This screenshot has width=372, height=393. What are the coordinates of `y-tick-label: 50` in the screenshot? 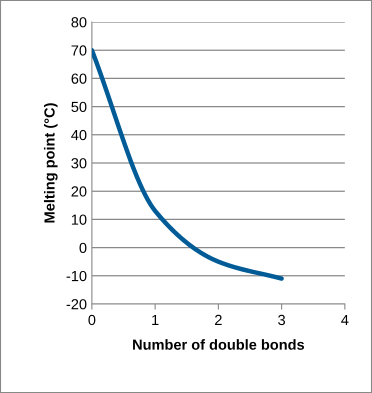 It's located at (78, 107).